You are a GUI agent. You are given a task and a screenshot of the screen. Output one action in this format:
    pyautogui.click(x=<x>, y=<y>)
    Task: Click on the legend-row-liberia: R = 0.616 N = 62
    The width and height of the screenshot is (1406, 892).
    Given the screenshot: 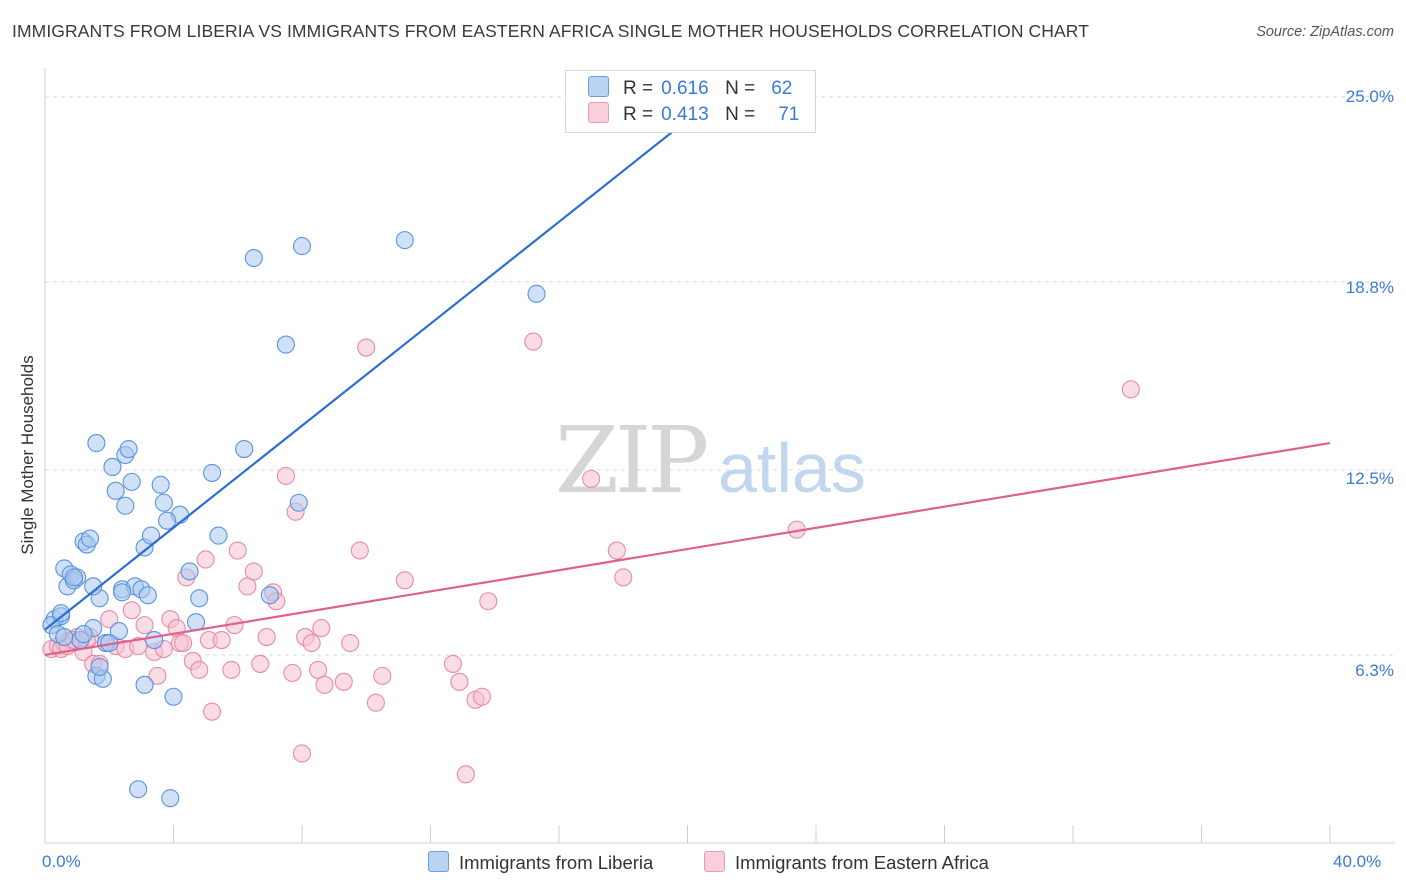 What is the action you would take?
    pyautogui.click(x=690, y=88)
    